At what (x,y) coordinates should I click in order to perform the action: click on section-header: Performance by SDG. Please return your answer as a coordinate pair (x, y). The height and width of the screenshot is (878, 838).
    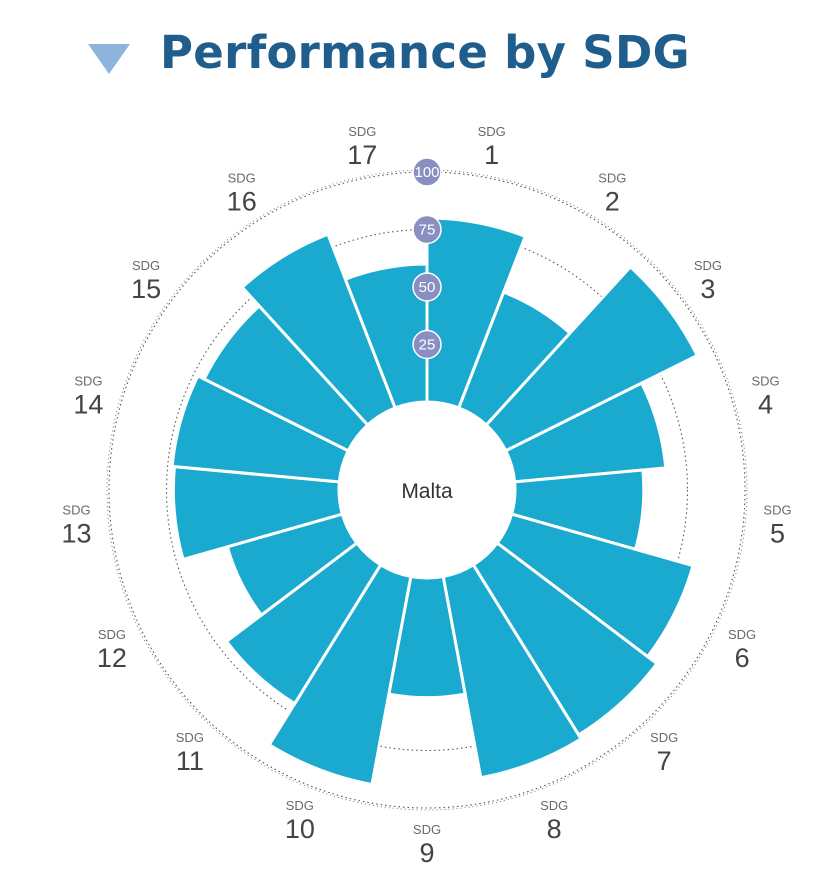
    Looking at the image, I should click on (419, 55).